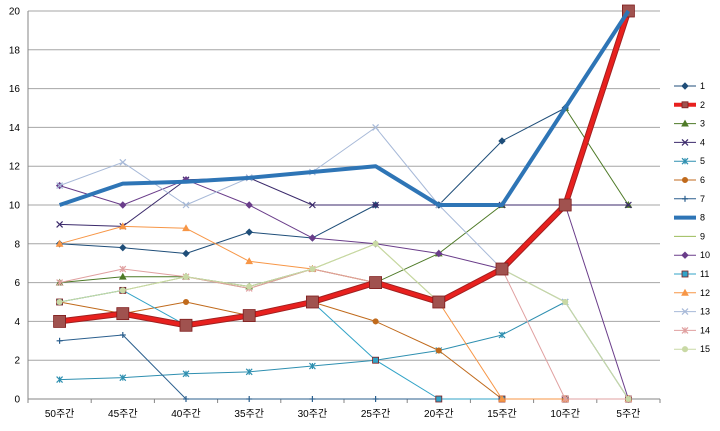 This screenshot has height=431, width=720. Describe the element at coordinates (692, 349) in the screenshot. I see `legend-item: 15` at that location.